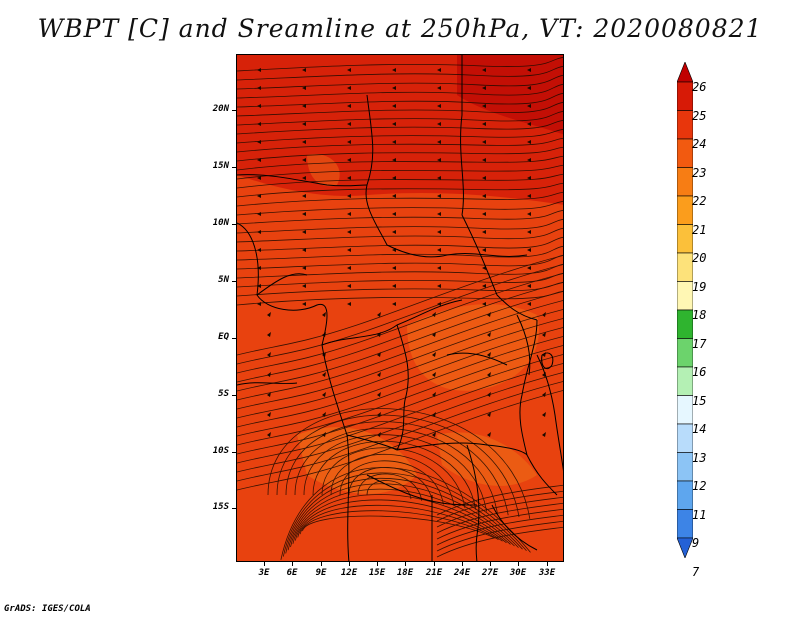  What do you see at coordinates (685, 72) in the screenshot?
I see `colorbar-top-arrow` at bounding box center [685, 72].